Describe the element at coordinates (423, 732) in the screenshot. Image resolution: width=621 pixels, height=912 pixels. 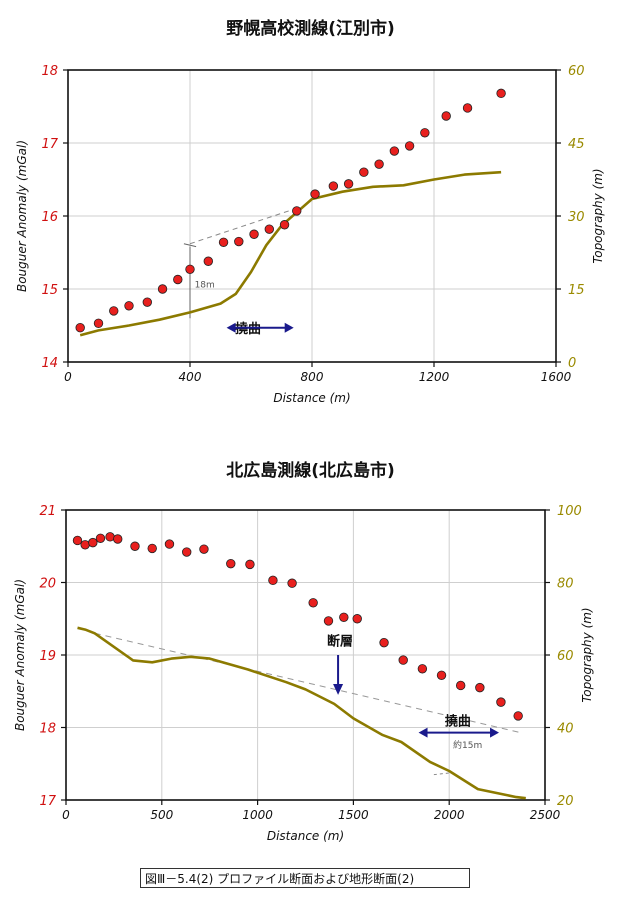
I see `flexure-arrow-2-head-left` at that location.